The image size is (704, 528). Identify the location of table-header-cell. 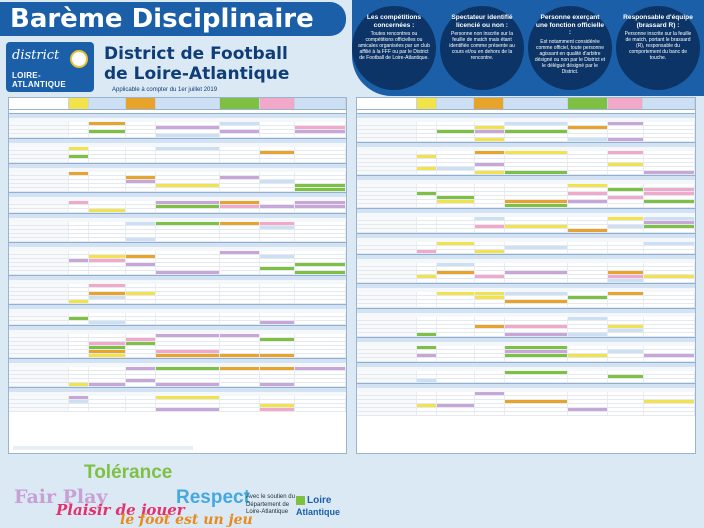
(536, 103).